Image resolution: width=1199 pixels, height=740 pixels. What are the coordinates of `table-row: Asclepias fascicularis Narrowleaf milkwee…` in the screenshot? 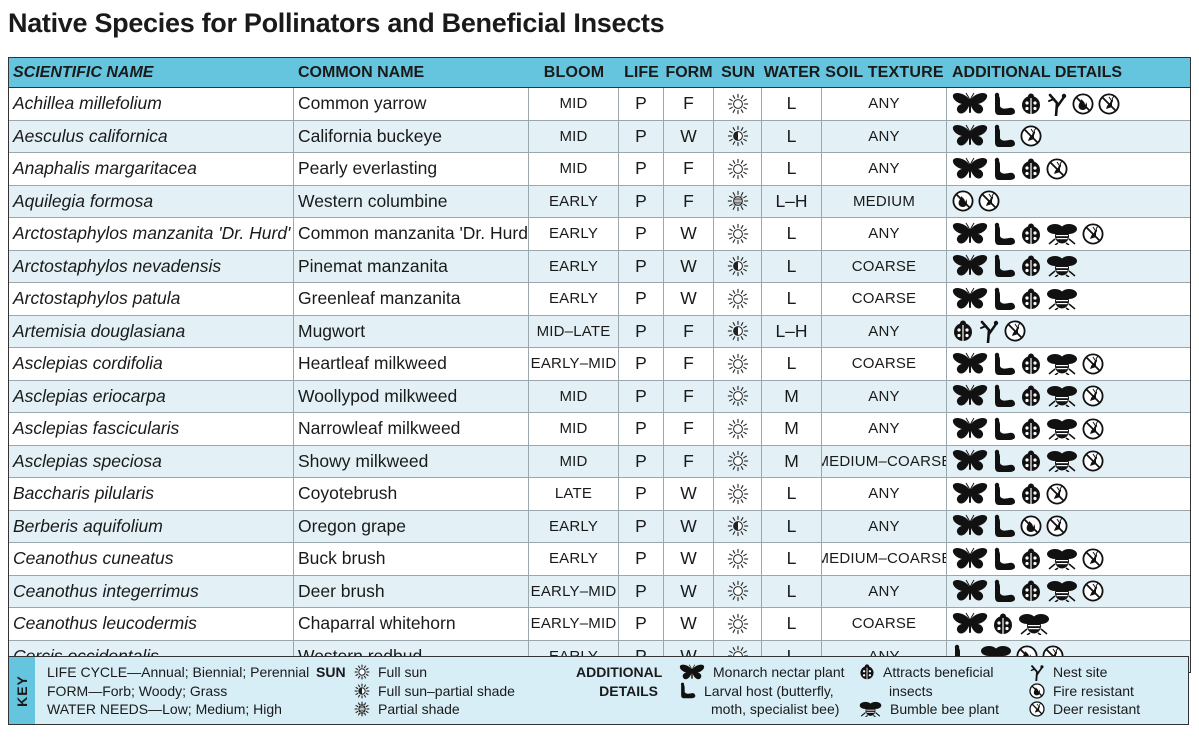 It's located at (599, 429).